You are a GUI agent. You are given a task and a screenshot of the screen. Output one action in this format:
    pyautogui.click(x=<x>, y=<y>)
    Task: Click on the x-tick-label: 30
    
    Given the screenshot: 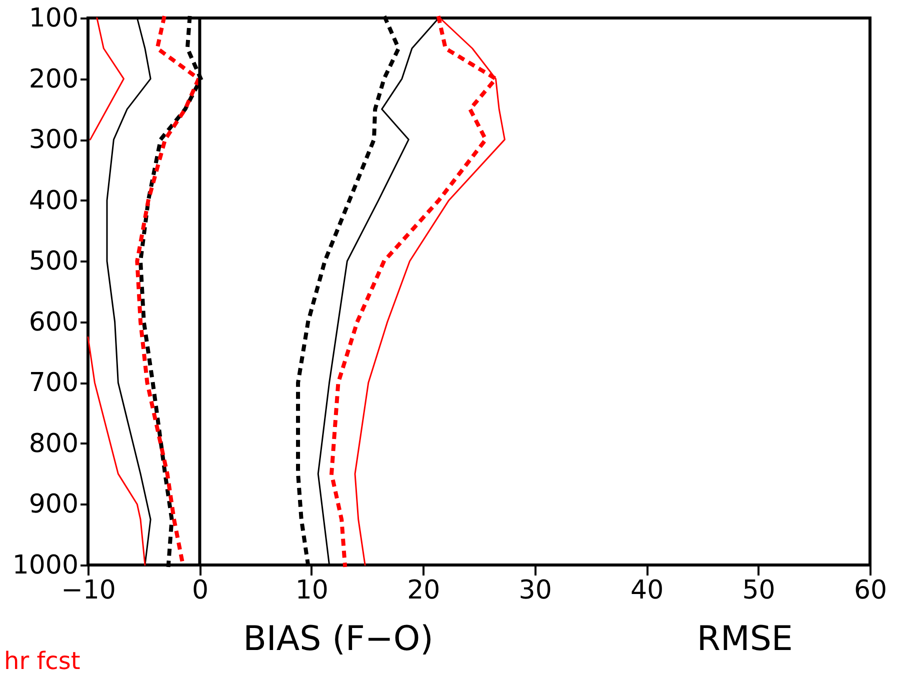 What is the action you would take?
    pyautogui.click(x=535, y=591)
    